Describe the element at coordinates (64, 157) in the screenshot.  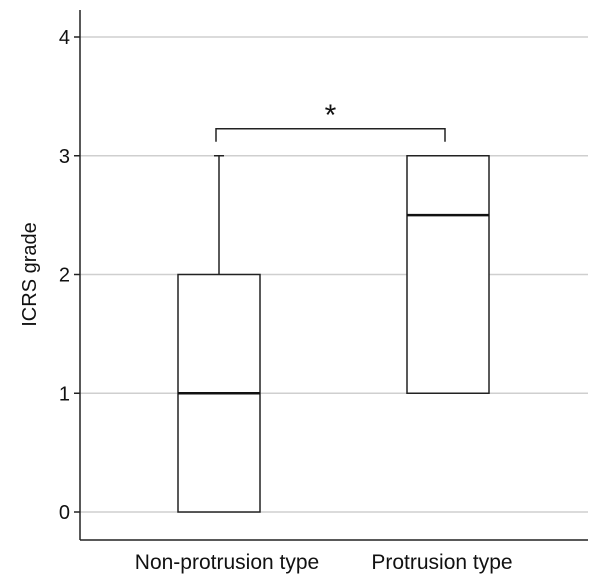
I see `y-tick-label: 3` at that location.